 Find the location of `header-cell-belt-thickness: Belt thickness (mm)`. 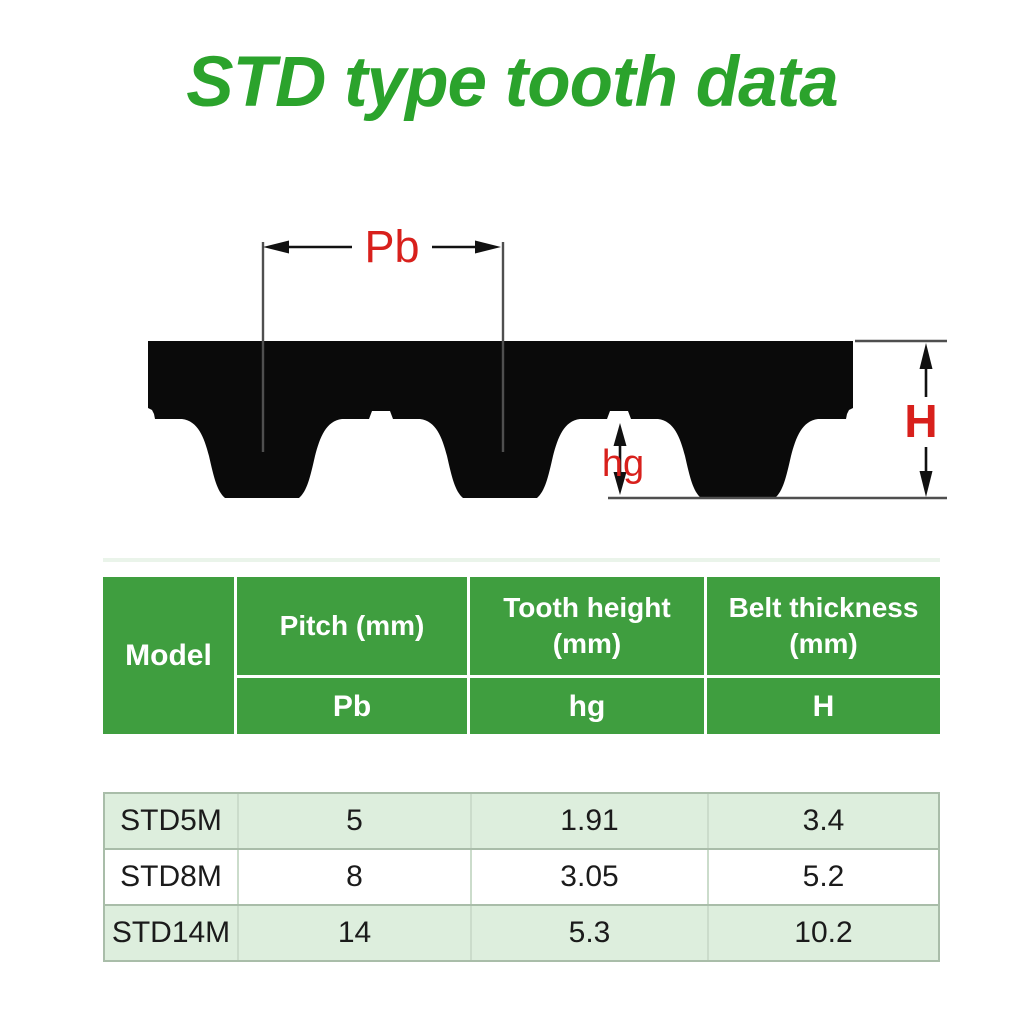

header-cell-belt-thickness: Belt thickness (mm) is located at coordinates (823, 626).